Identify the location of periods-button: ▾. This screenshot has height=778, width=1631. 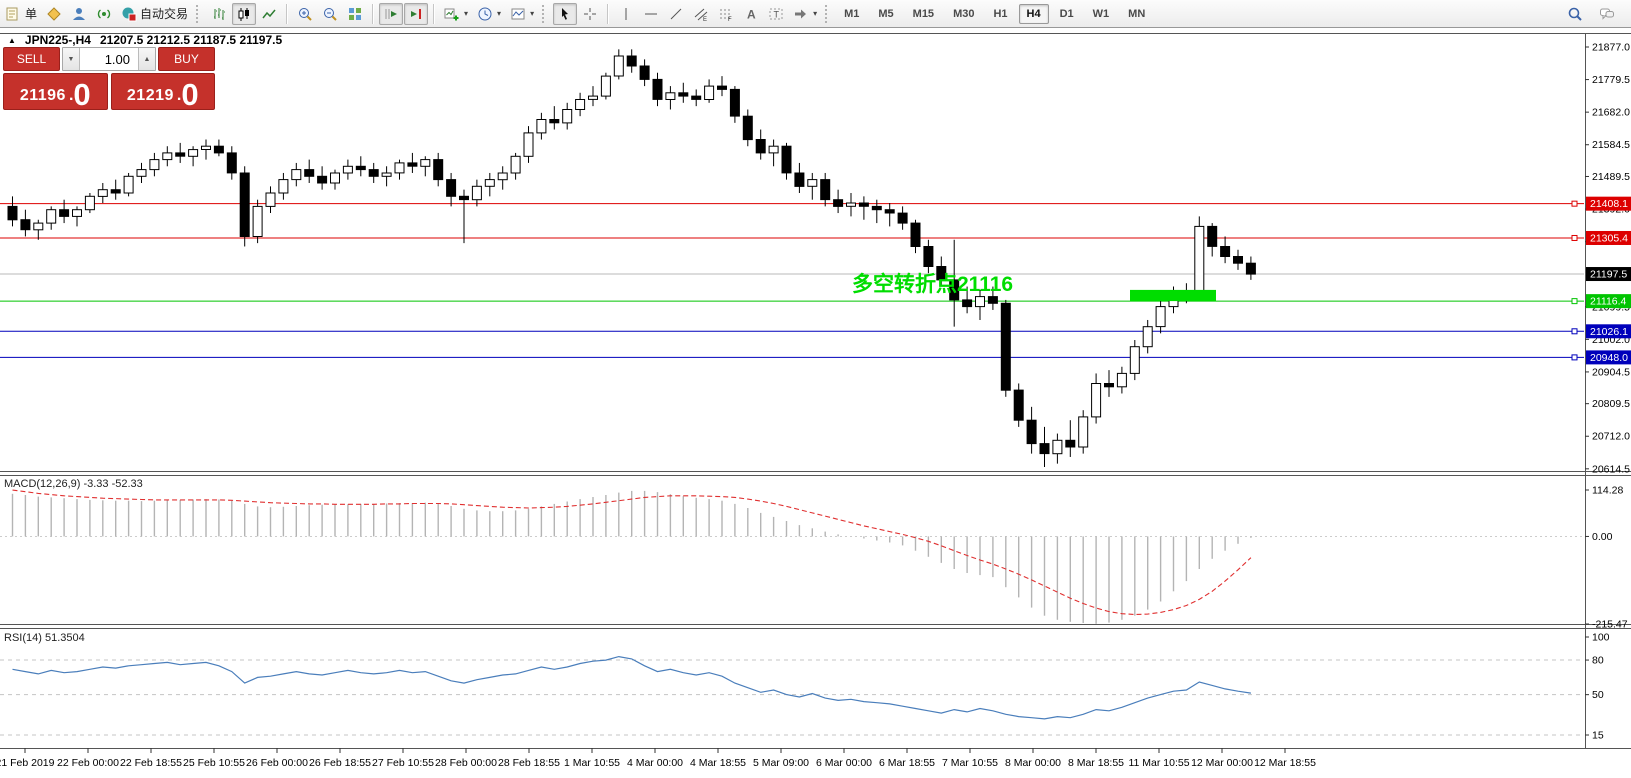
(489, 14).